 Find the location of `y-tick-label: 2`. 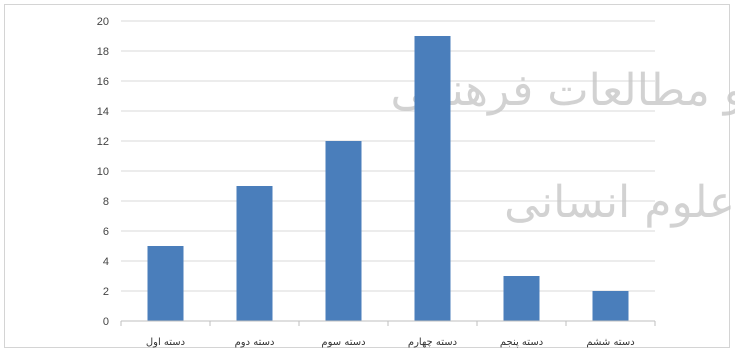

y-tick-label: 2 is located at coordinates (106, 292).